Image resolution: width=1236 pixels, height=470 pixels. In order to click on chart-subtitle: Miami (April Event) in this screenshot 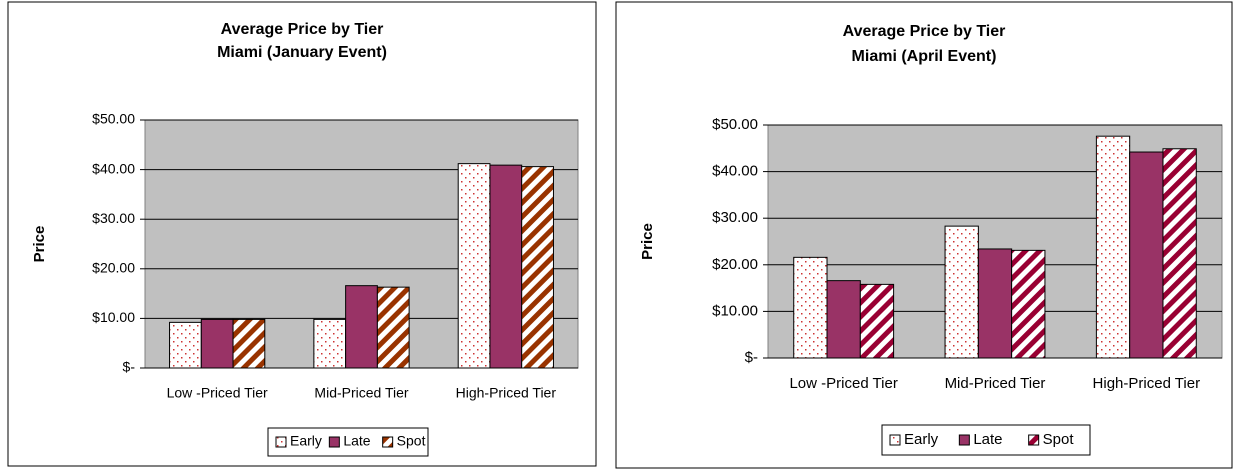, I will do `click(924, 56)`.